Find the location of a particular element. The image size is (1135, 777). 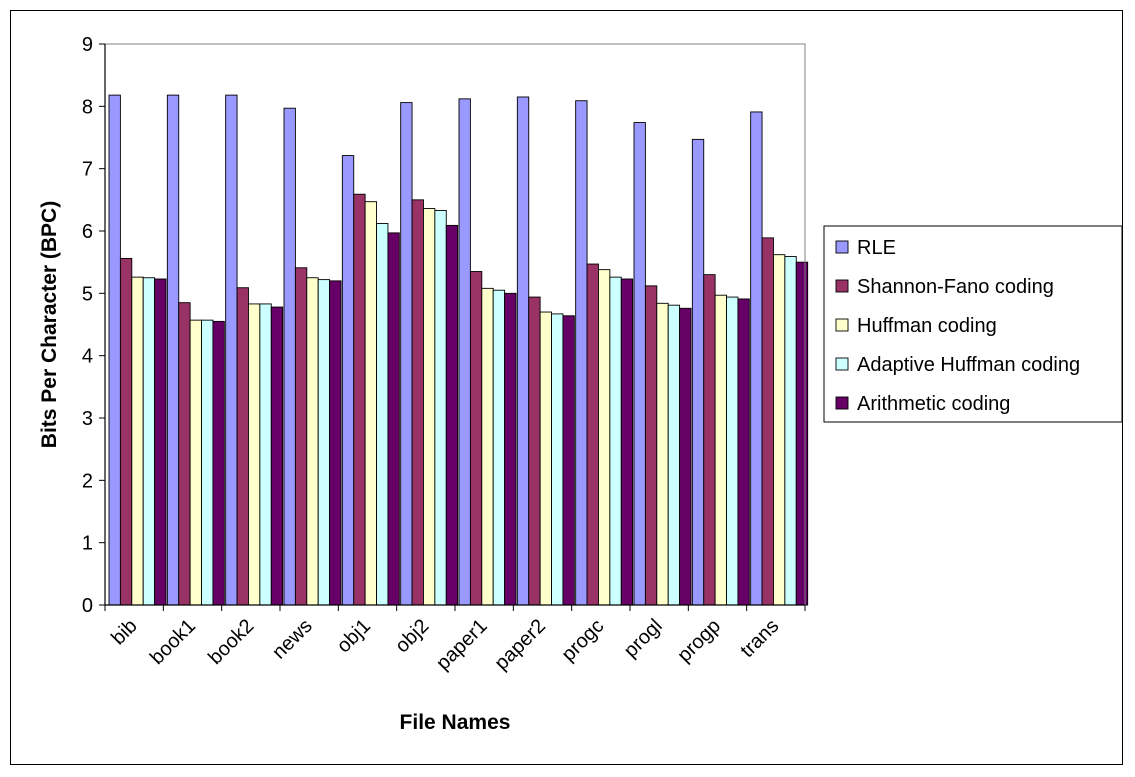

x-axis-title: File Names is located at coordinates (455, 722).